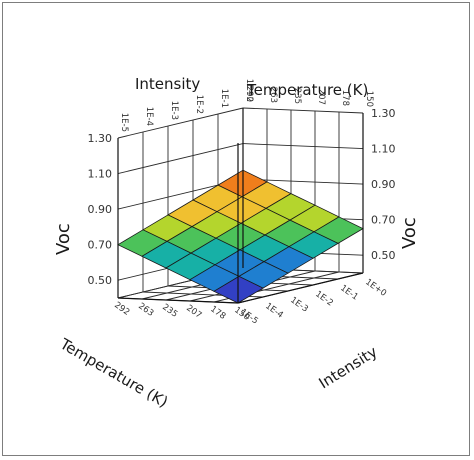  What do you see at coordinates (324, 298) in the screenshot?
I see `intensity-tick-bottom: 1E-2` at bounding box center [324, 298].